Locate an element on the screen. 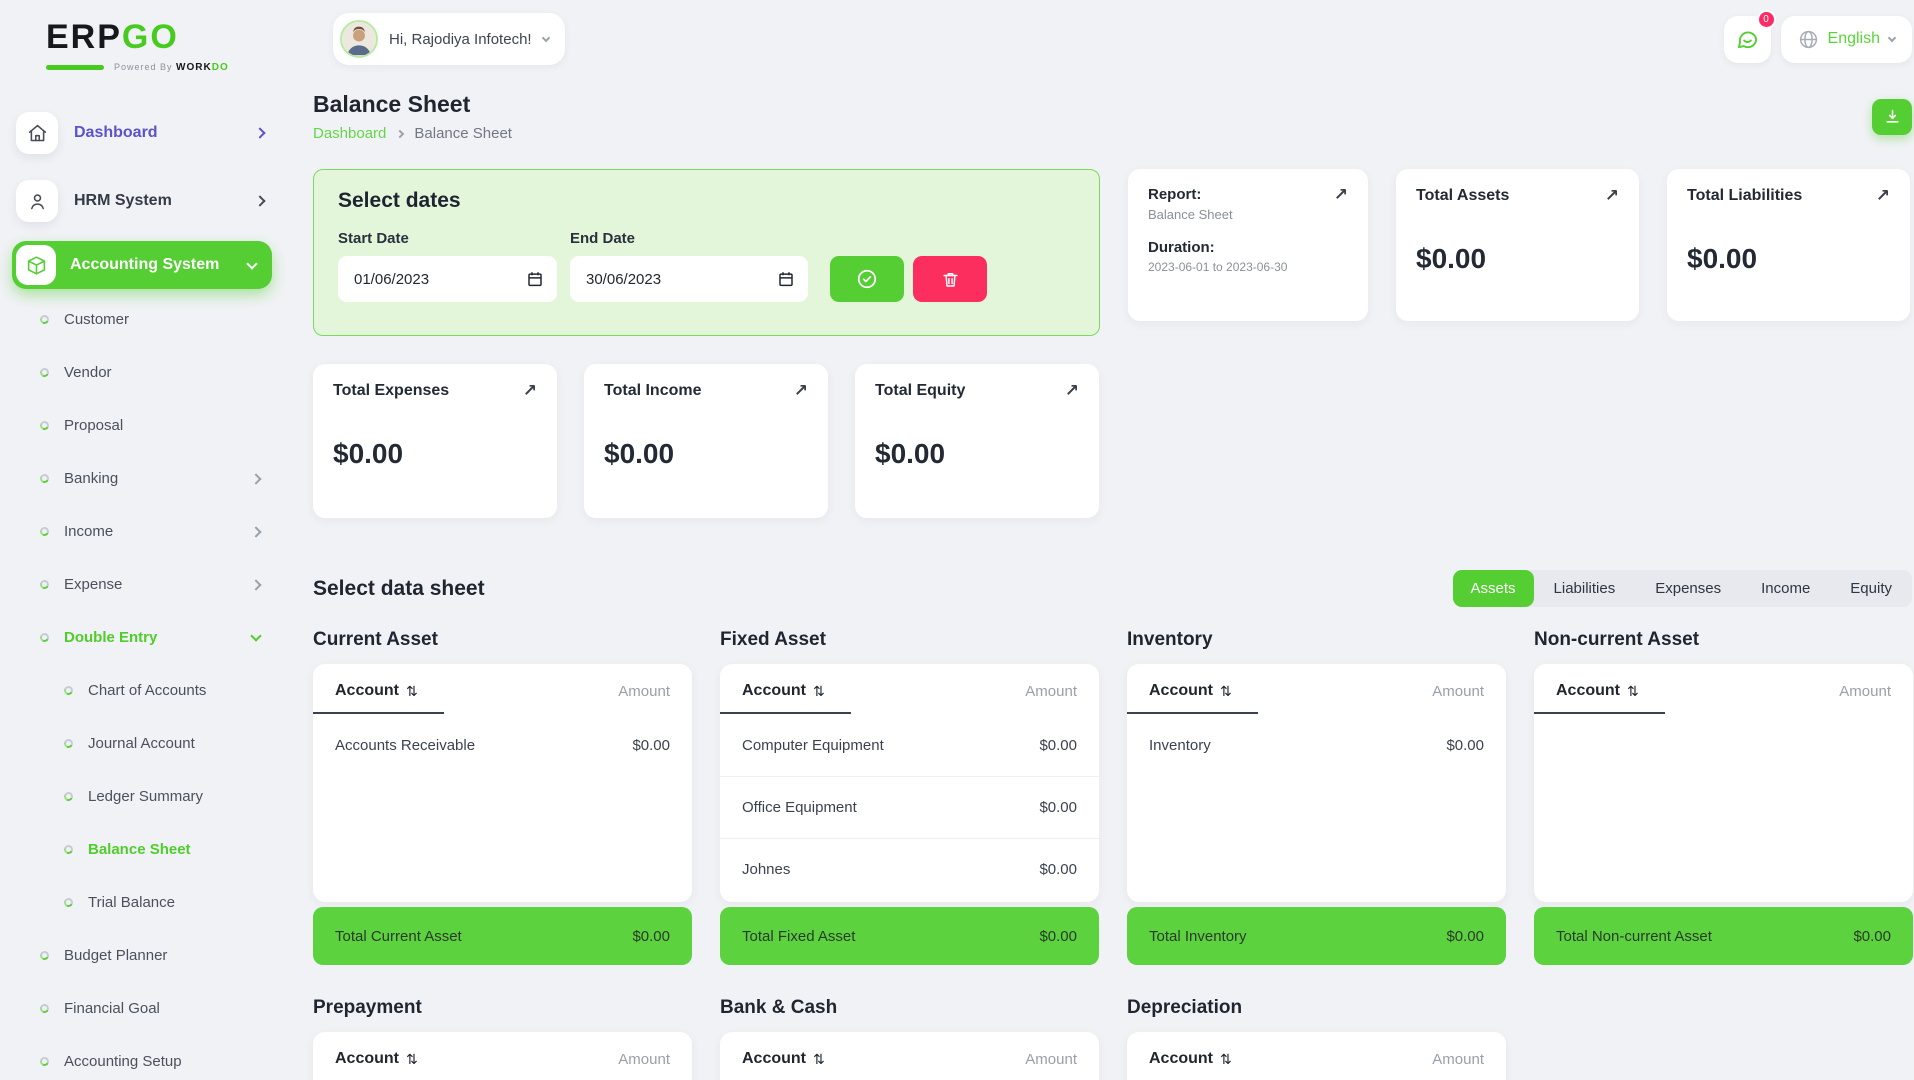 The height and width of the screenshot is (1080, 1914). chat-icon is located at coordinates (1747, 39).